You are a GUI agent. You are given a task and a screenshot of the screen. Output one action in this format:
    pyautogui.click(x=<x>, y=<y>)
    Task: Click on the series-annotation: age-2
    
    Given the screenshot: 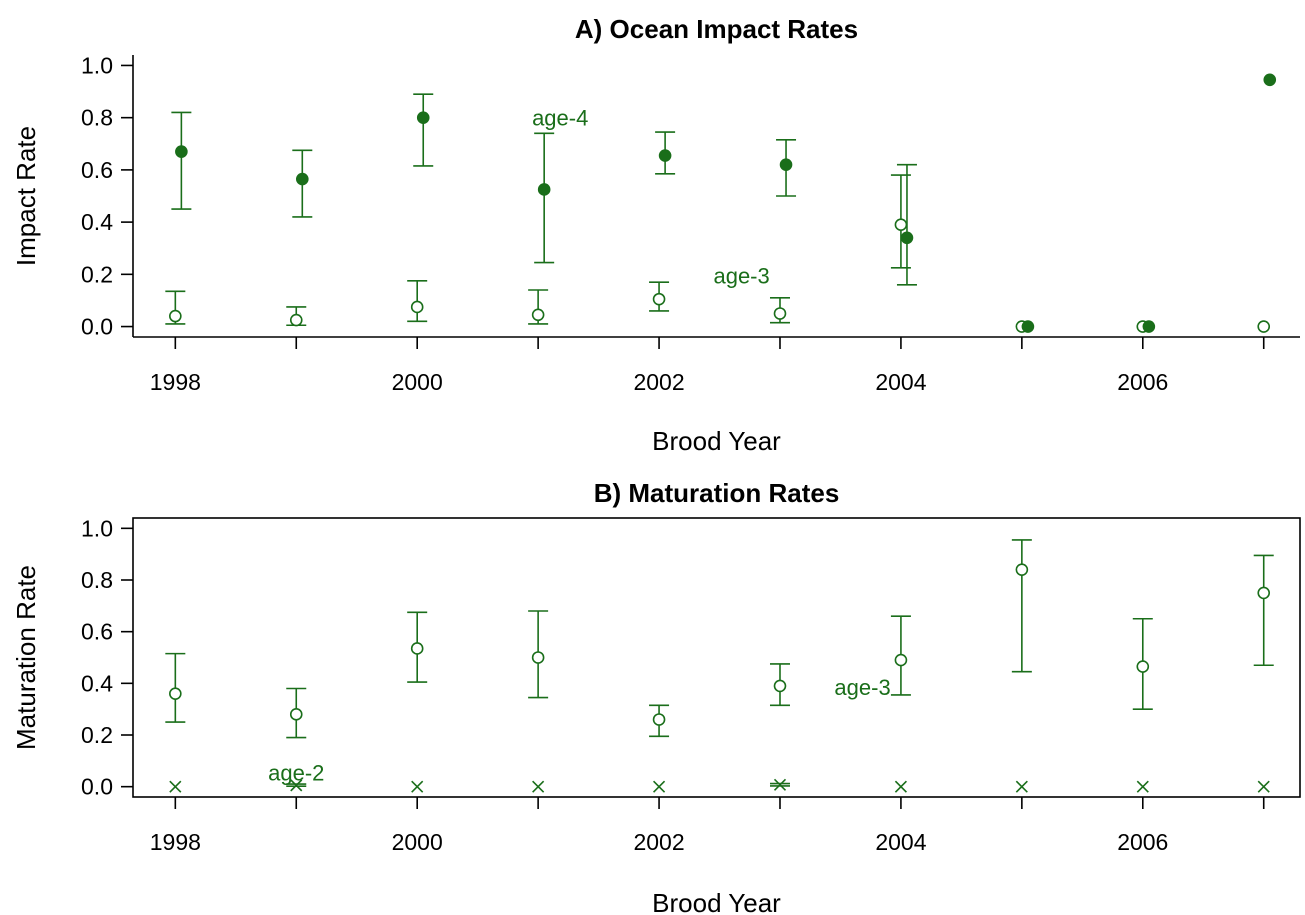 What is the action you would take?
    pyautogui.click(x=296, y=772)
    